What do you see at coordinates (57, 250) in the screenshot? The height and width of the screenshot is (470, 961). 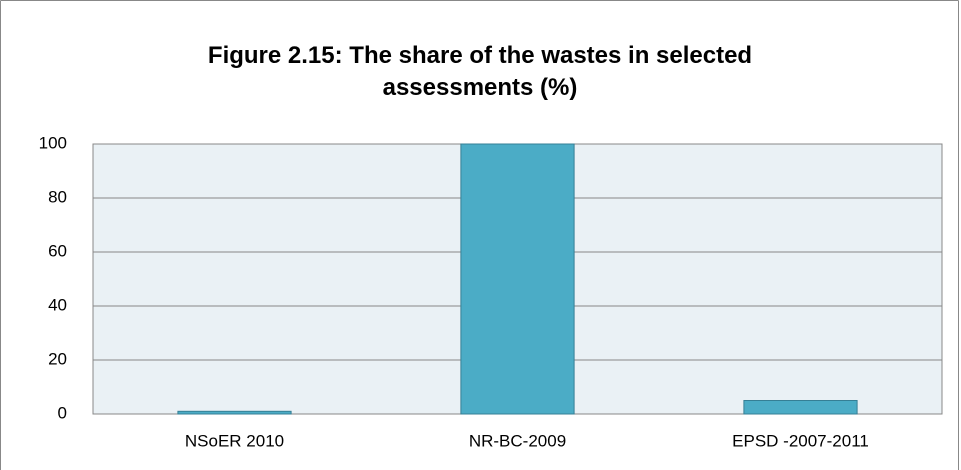 I see `y-tick-label: 60` at bounding box center [57, 250].